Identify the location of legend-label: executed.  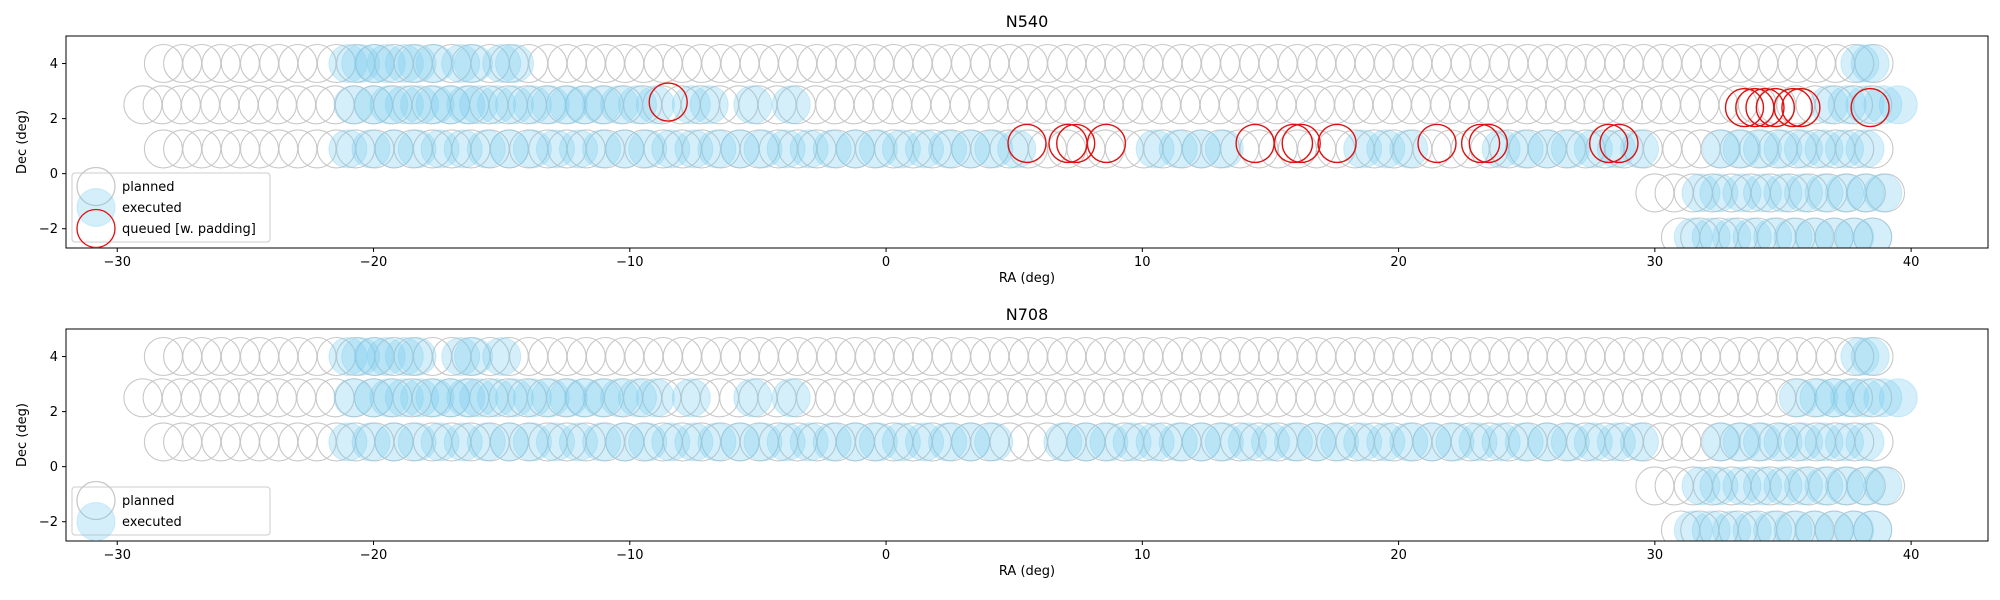
(152, 522).